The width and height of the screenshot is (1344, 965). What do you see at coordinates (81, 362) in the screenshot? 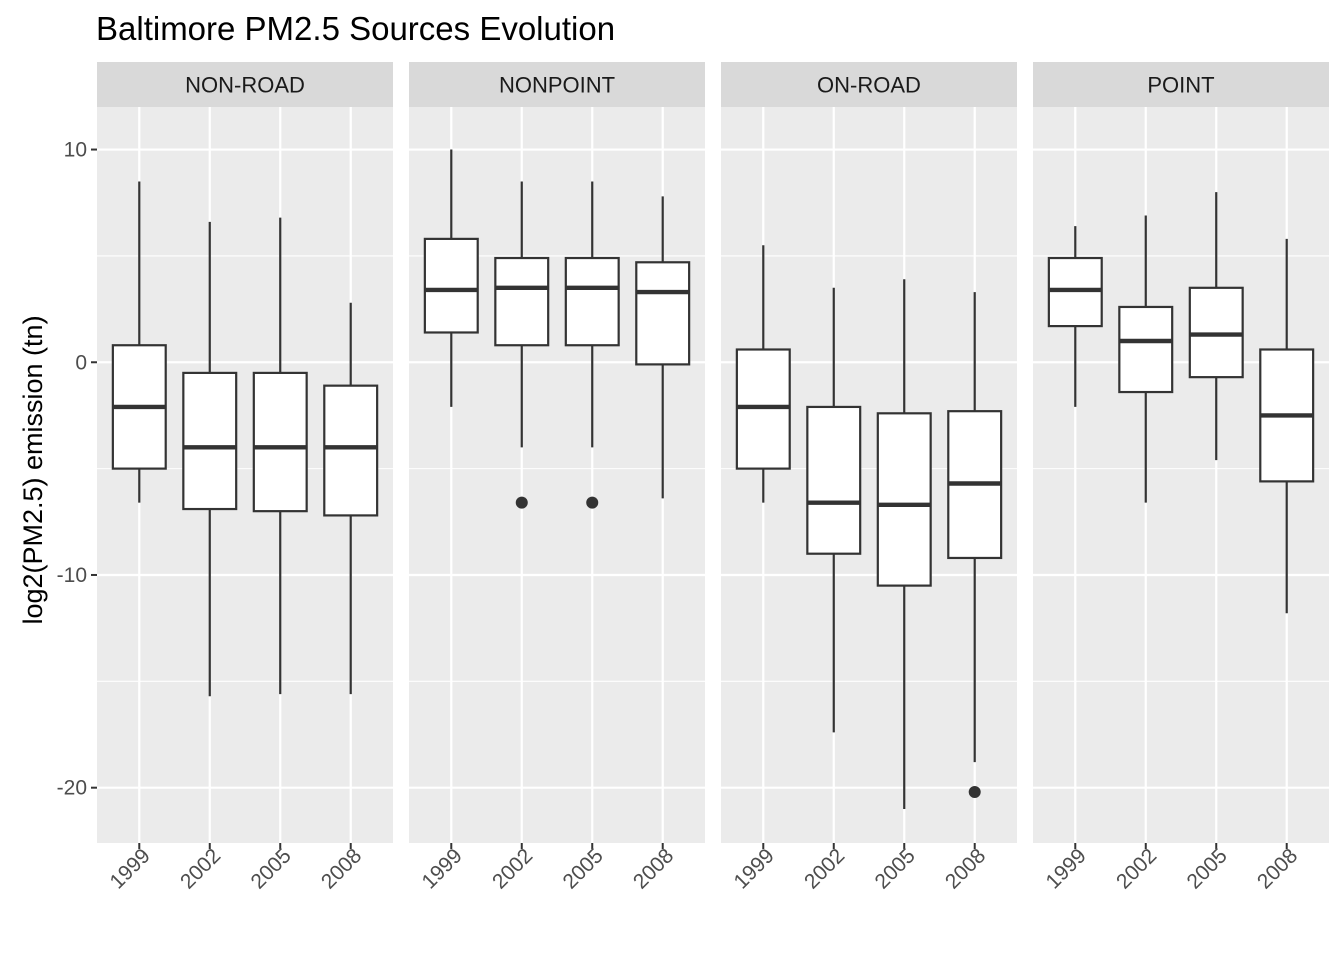
I see `y-tick-label: 0` at bounding box center [81, 362].